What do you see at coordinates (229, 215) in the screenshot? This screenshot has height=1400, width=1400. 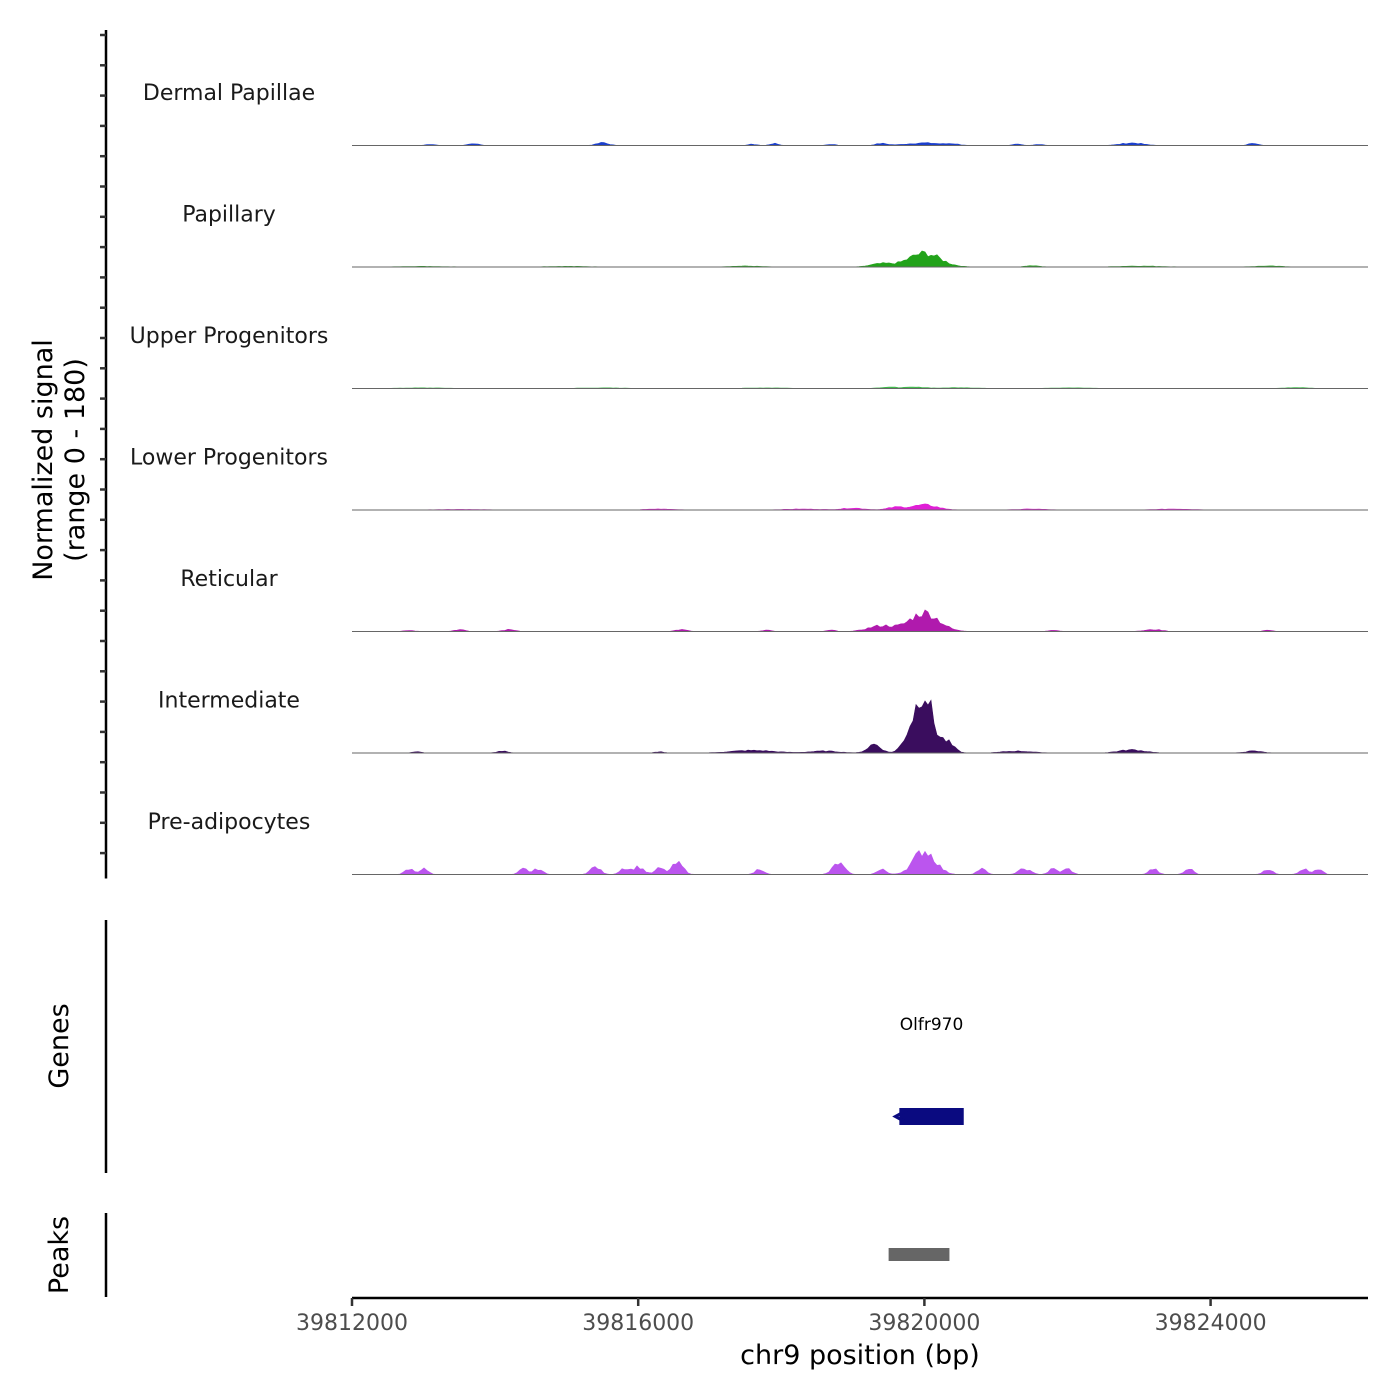 I see `track-label: Papillary` at bounding box center [229, 215].